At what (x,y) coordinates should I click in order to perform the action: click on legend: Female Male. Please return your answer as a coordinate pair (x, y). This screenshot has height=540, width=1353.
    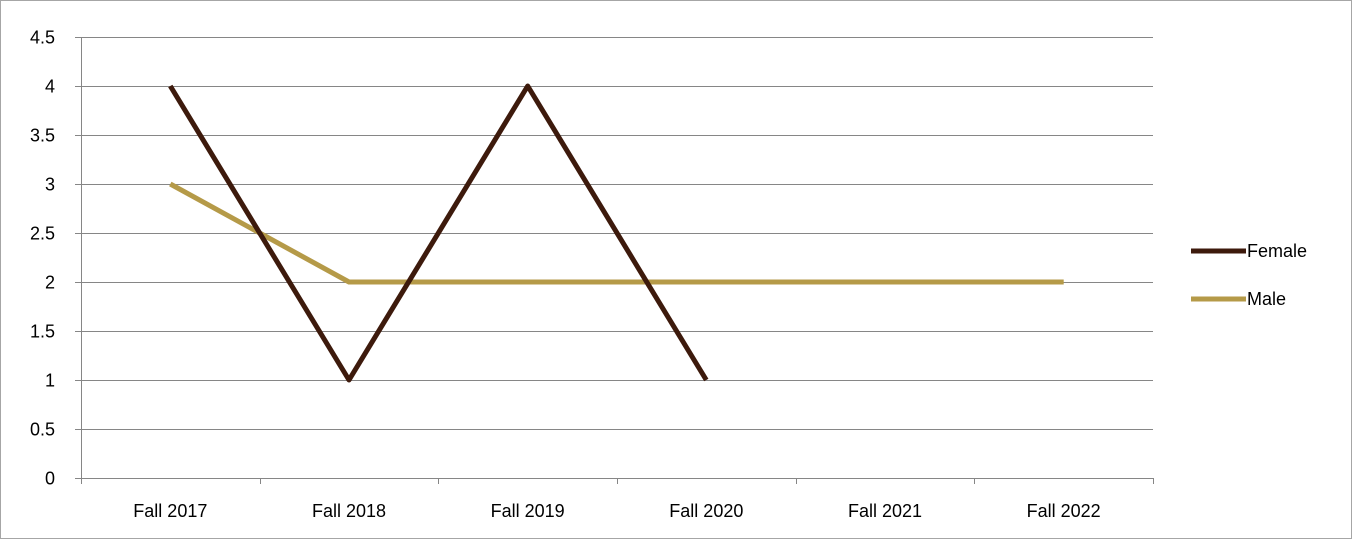
    Looking at the image, I should click on (1249, 275).